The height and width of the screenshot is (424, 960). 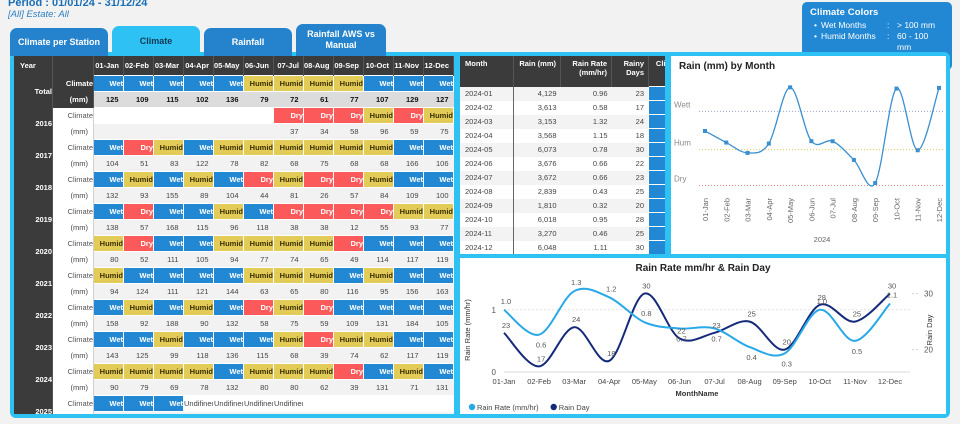 I want to click on legend-label: Wet Months, so click(x=844, y=25).